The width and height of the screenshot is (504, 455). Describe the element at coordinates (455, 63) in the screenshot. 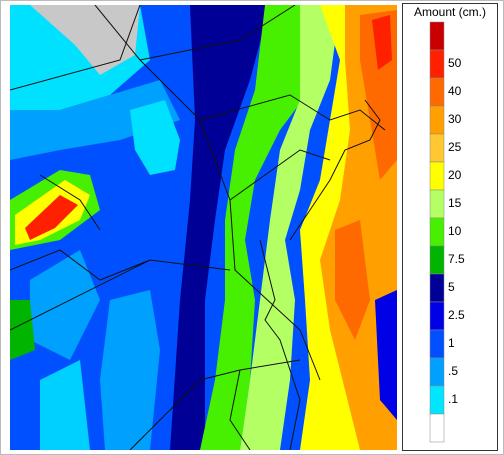

I see `legend-label: 50` at that location.